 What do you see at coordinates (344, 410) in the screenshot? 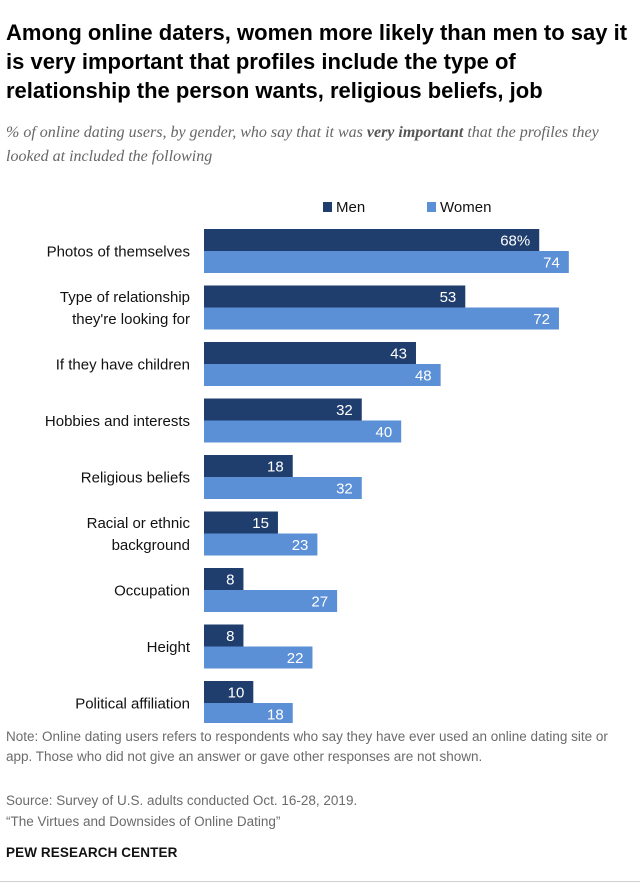
I see `data-label-men: 32` at bounding box center [344, 410].